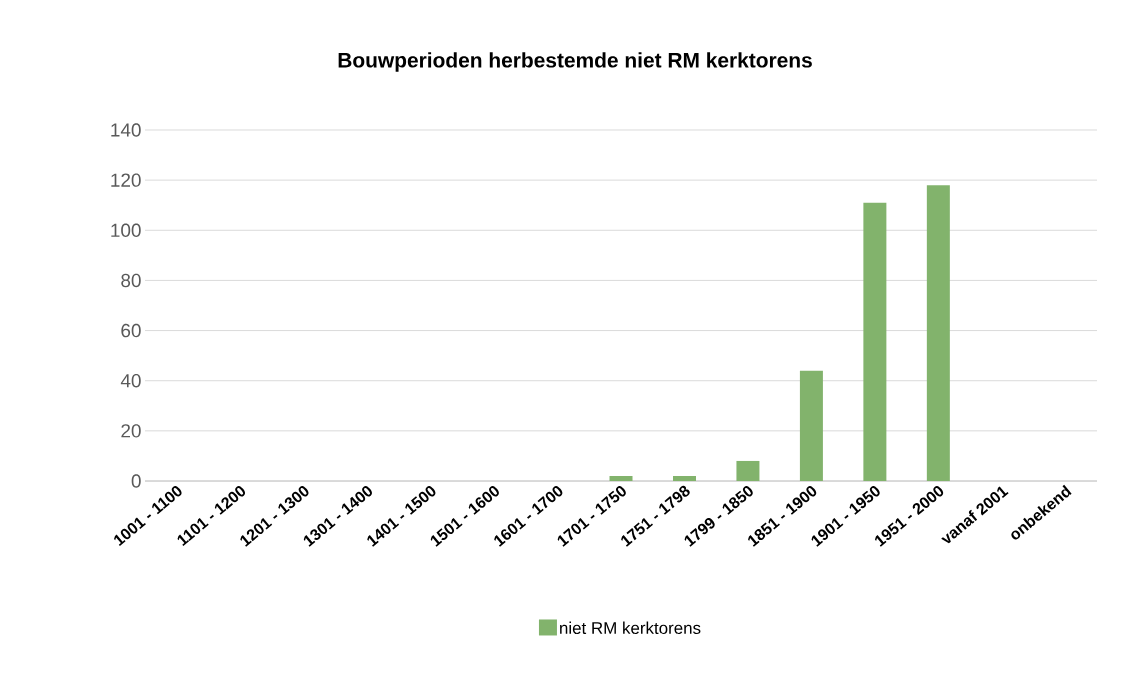 The width and height of the screenshot is (1136, 675). I want to click on y-tick-label: 40, so click(130, 381).